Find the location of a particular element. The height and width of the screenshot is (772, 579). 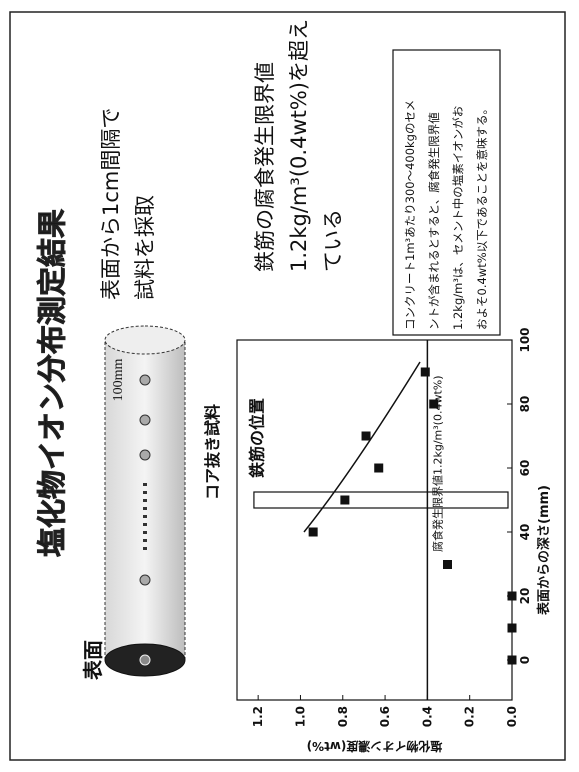

x-tick-label: 20 is located at coordinates (525, 596).